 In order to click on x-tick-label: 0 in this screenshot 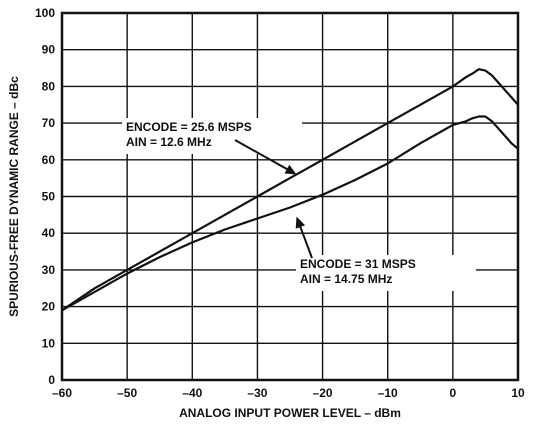, I will do `click(453, 393)`.